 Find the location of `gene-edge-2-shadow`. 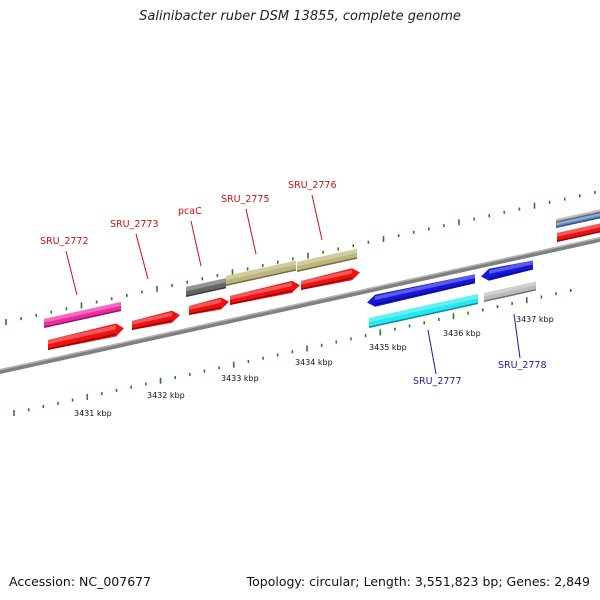

gene-edge-2-shadow is located at coordinates (578, 222).